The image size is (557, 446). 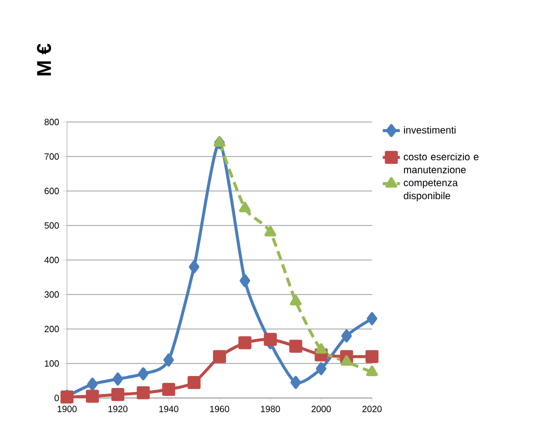 I want to click on y-tick-label: 0, so click(x=56, y=398).